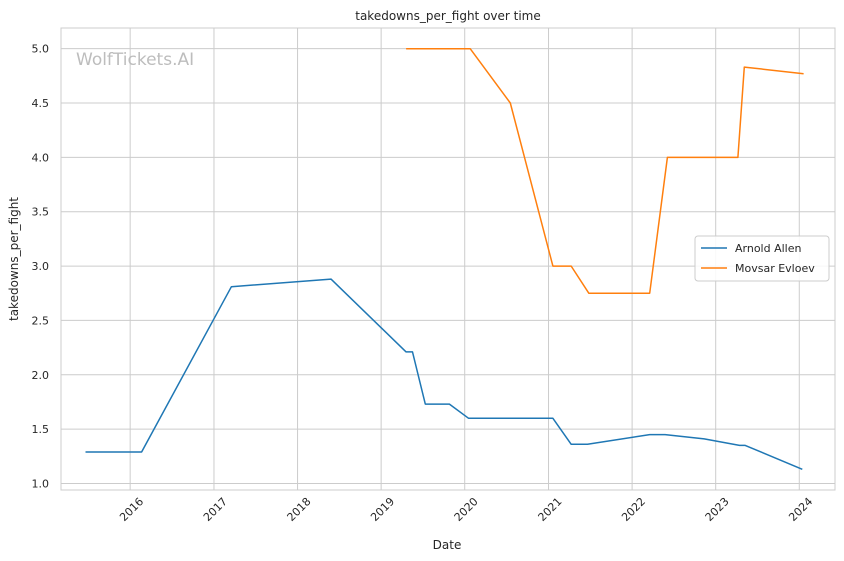  What do you see at coordinates (41, 103) in the screenshot?
I see `y-tick-label-4.5: 4.5` at bounding box center [41, 103].